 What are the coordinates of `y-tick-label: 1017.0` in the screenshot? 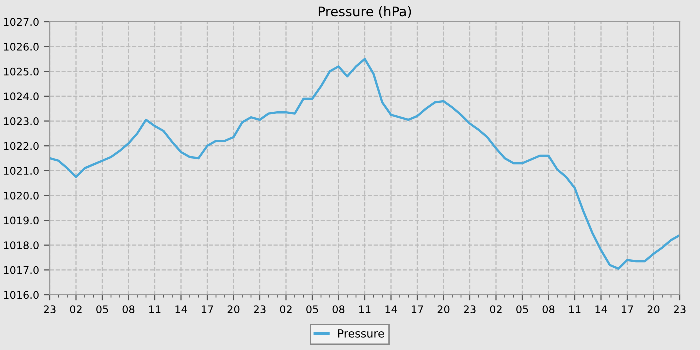 It's located at (21, 270).